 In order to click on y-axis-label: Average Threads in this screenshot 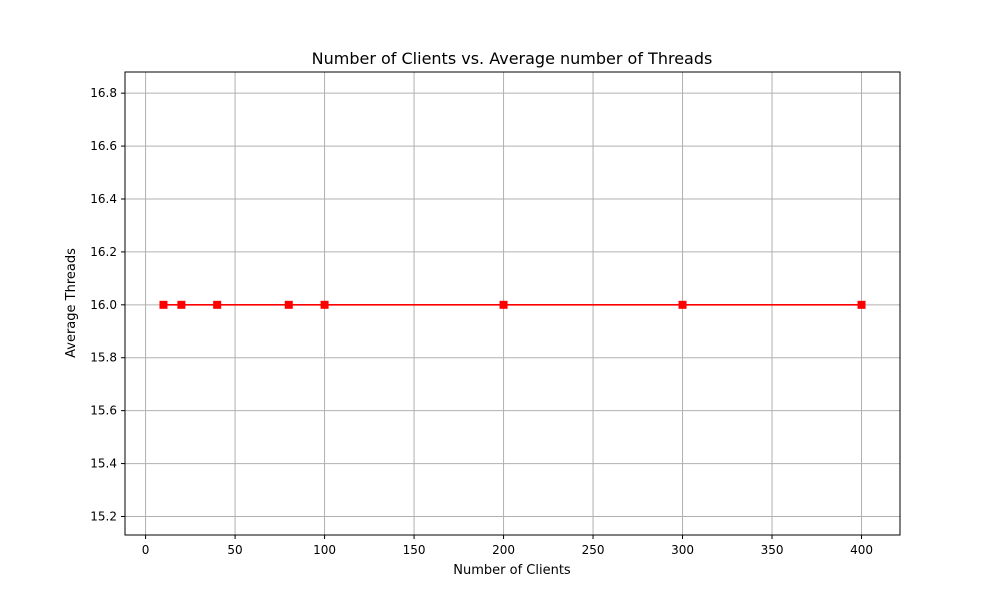, I will do `click(71, 303)`.